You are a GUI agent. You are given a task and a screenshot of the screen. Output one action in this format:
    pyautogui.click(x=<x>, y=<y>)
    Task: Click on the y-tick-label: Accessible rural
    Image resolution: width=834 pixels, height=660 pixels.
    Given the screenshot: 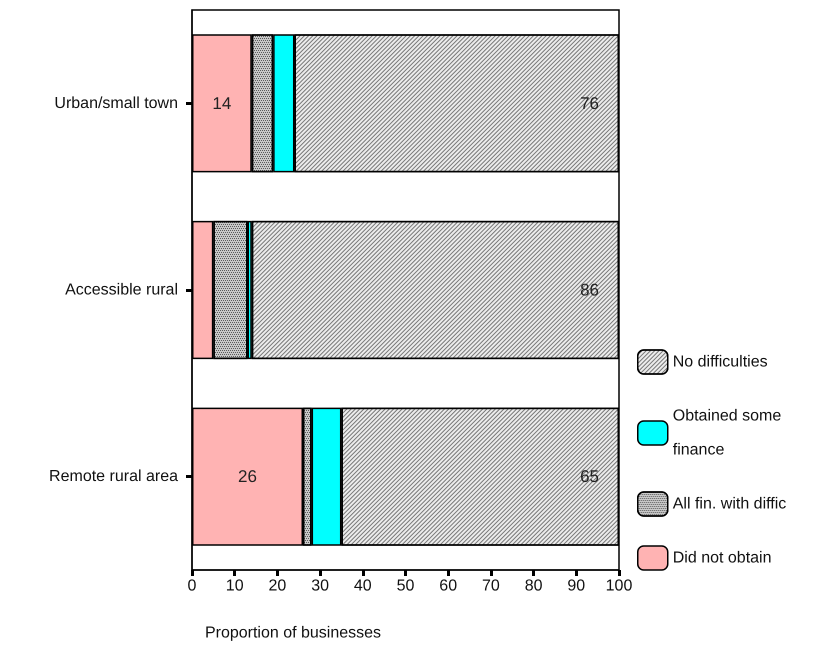 What is the action you would take?
    pyautogui.click(x=121, y=290)
    